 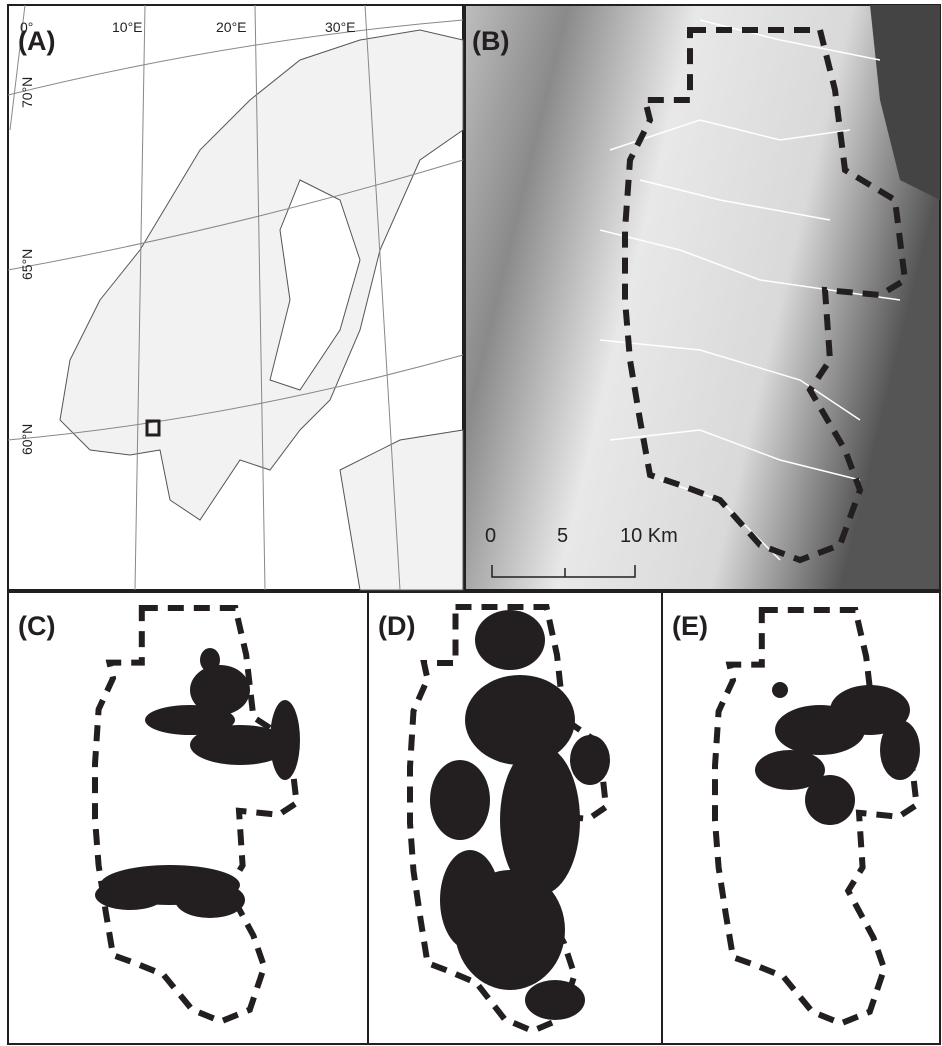 I want to click on panel-label: (A), so click(x=36, y=41).